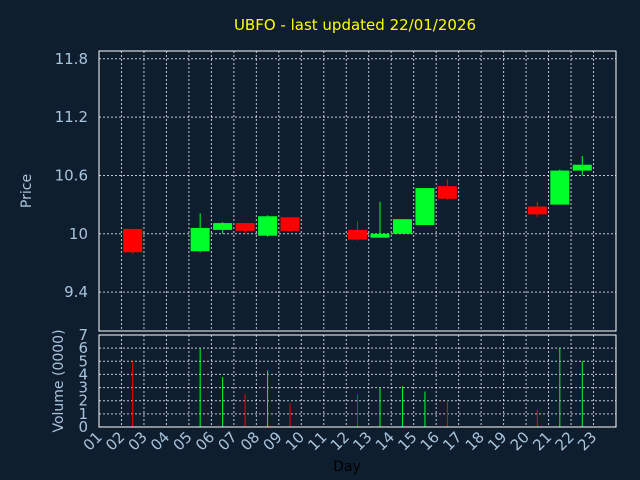 This screenshot has height=480, width=640. I want to click on price-y-ticks: 11.8 11.2 10.6 10 9.4, so click(71, 175).